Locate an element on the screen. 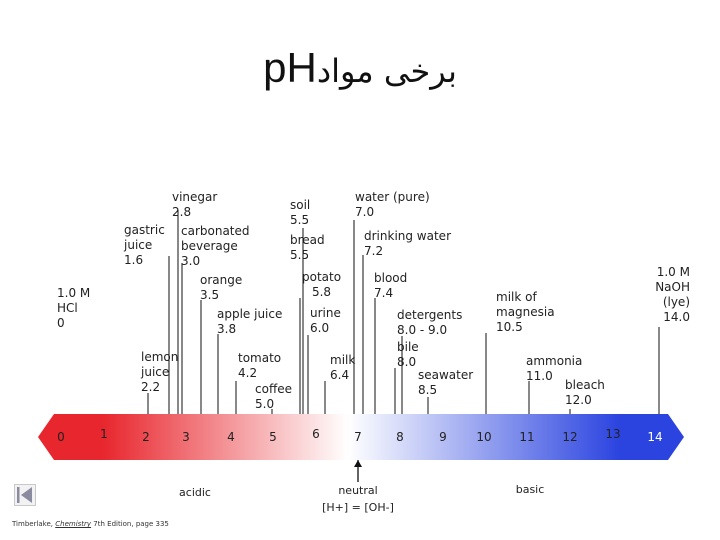 This screenshot has height=540, width=720. scale-number-0: 0 is located at coordinates (61, 437).